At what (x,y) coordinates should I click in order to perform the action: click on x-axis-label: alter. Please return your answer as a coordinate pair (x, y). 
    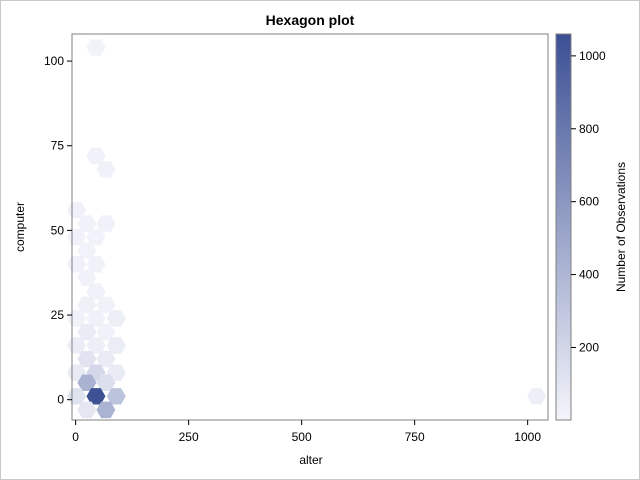
    Looking at the image, I should click on (310, 460).